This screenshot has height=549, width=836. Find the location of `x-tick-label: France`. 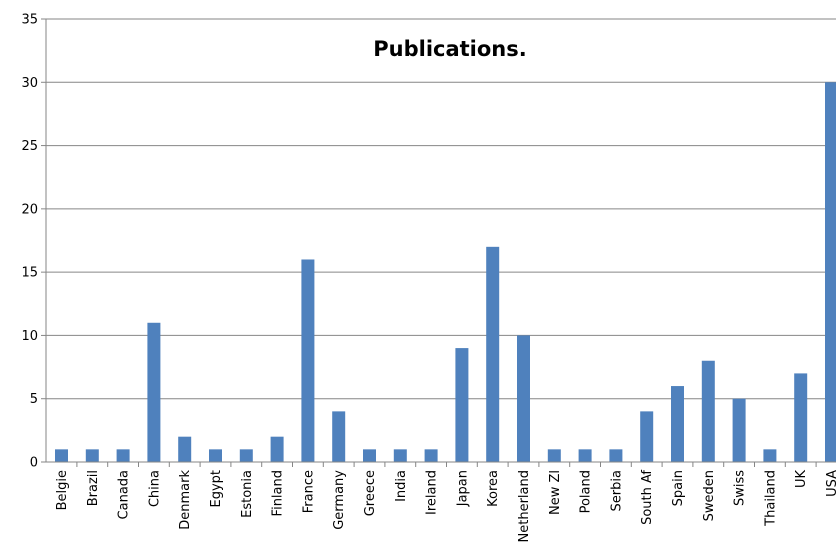

x-tick-label: France is located at coordinates (308, 491).